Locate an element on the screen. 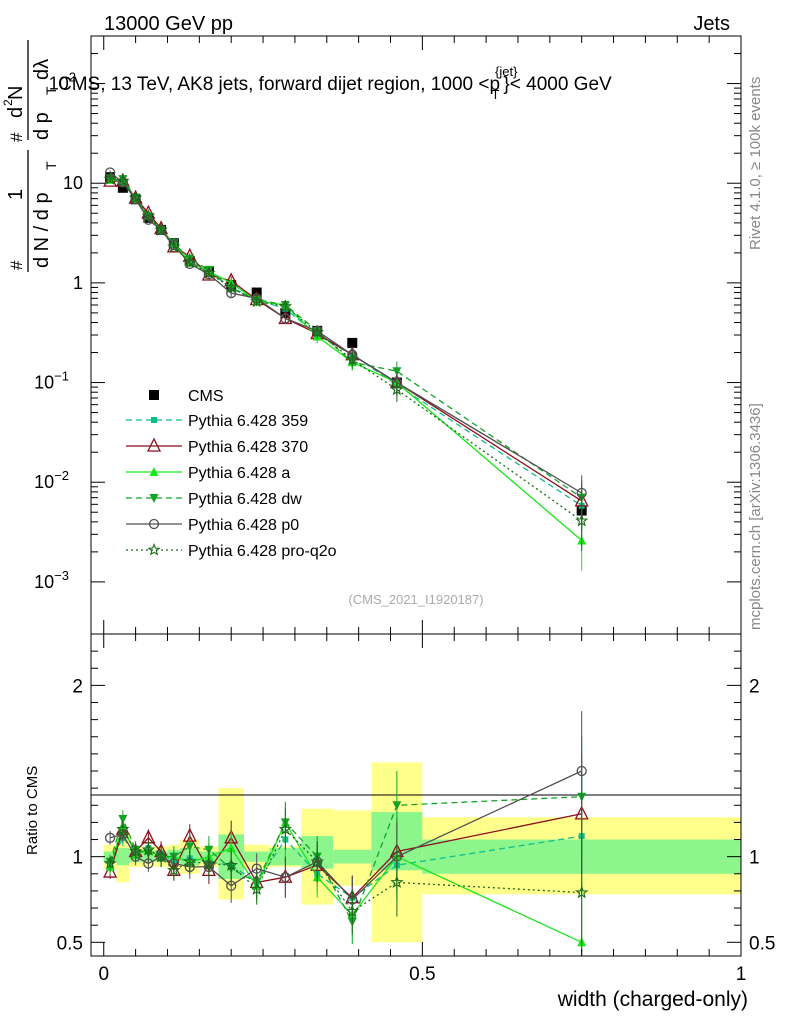  ratio-y-tick-label-right: 0.5 is located at coordinates (762, 943).